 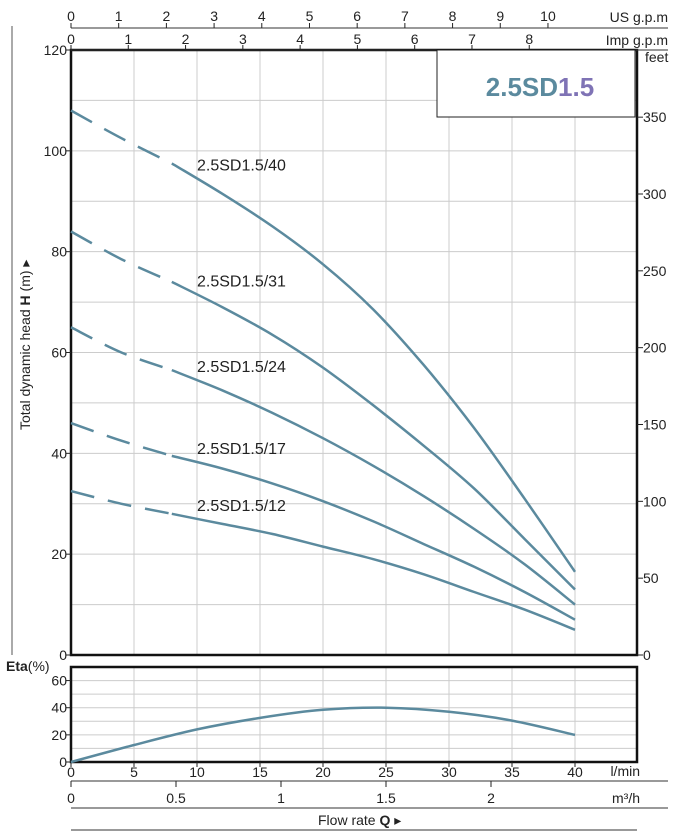 I want to click on imp-gpm-tick-label: 5, so click(x=358, y=39).